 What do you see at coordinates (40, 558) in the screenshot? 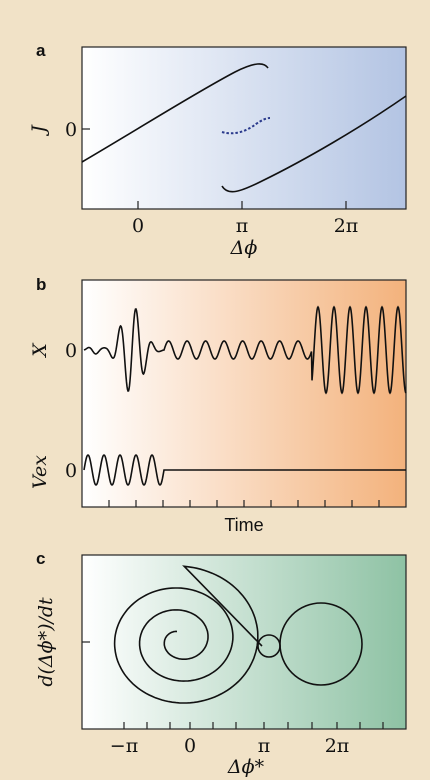
I see `panel-c-letter: c` at bounding box center [40, 558].